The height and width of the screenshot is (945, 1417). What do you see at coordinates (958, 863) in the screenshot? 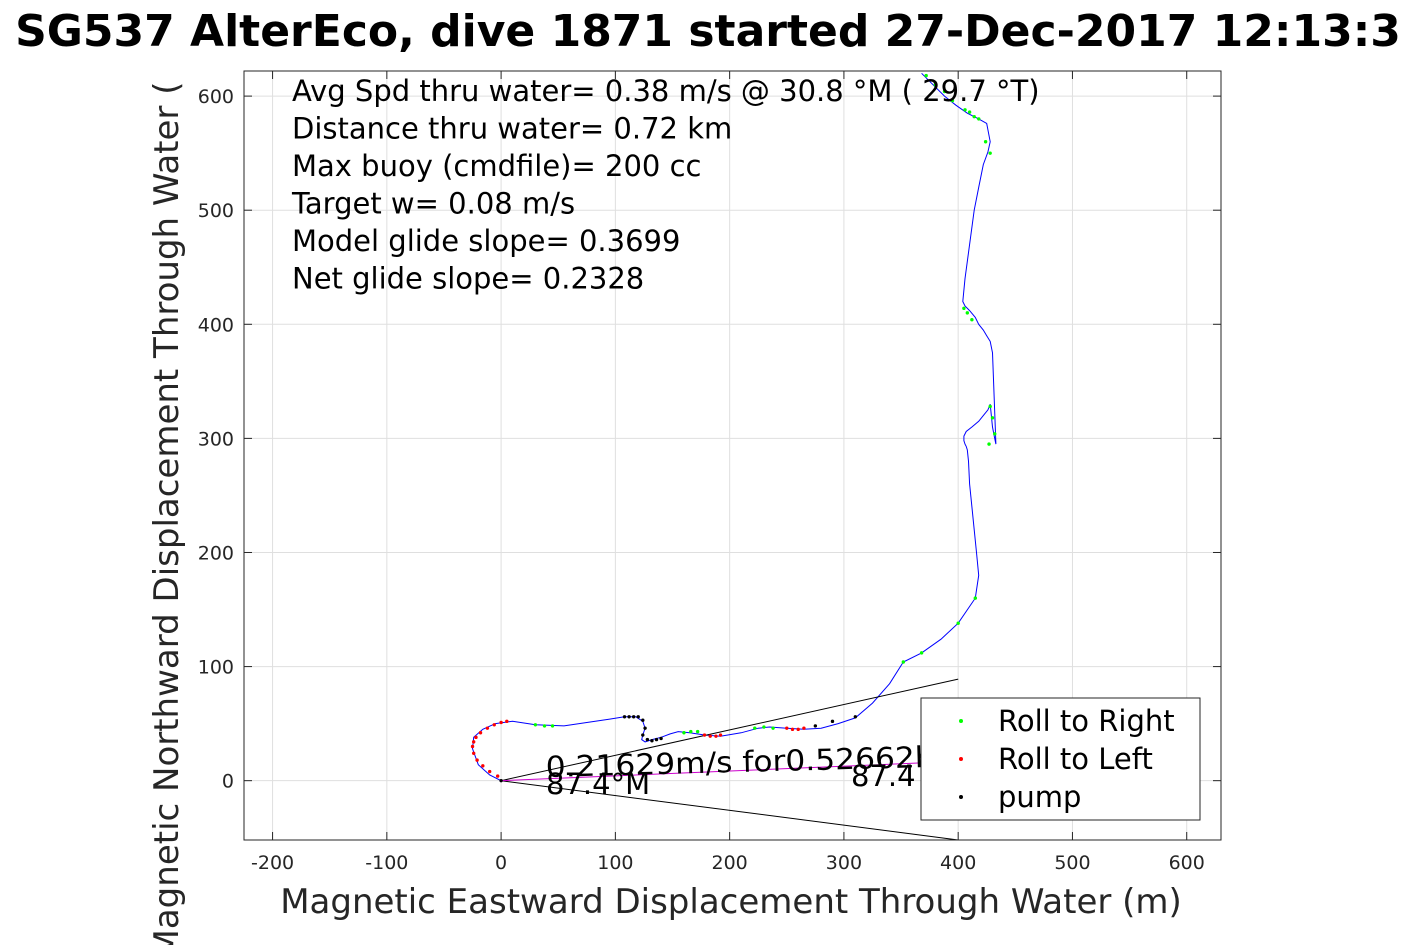
I see `x-tick-label: 400` at bounding box center [958, 863].